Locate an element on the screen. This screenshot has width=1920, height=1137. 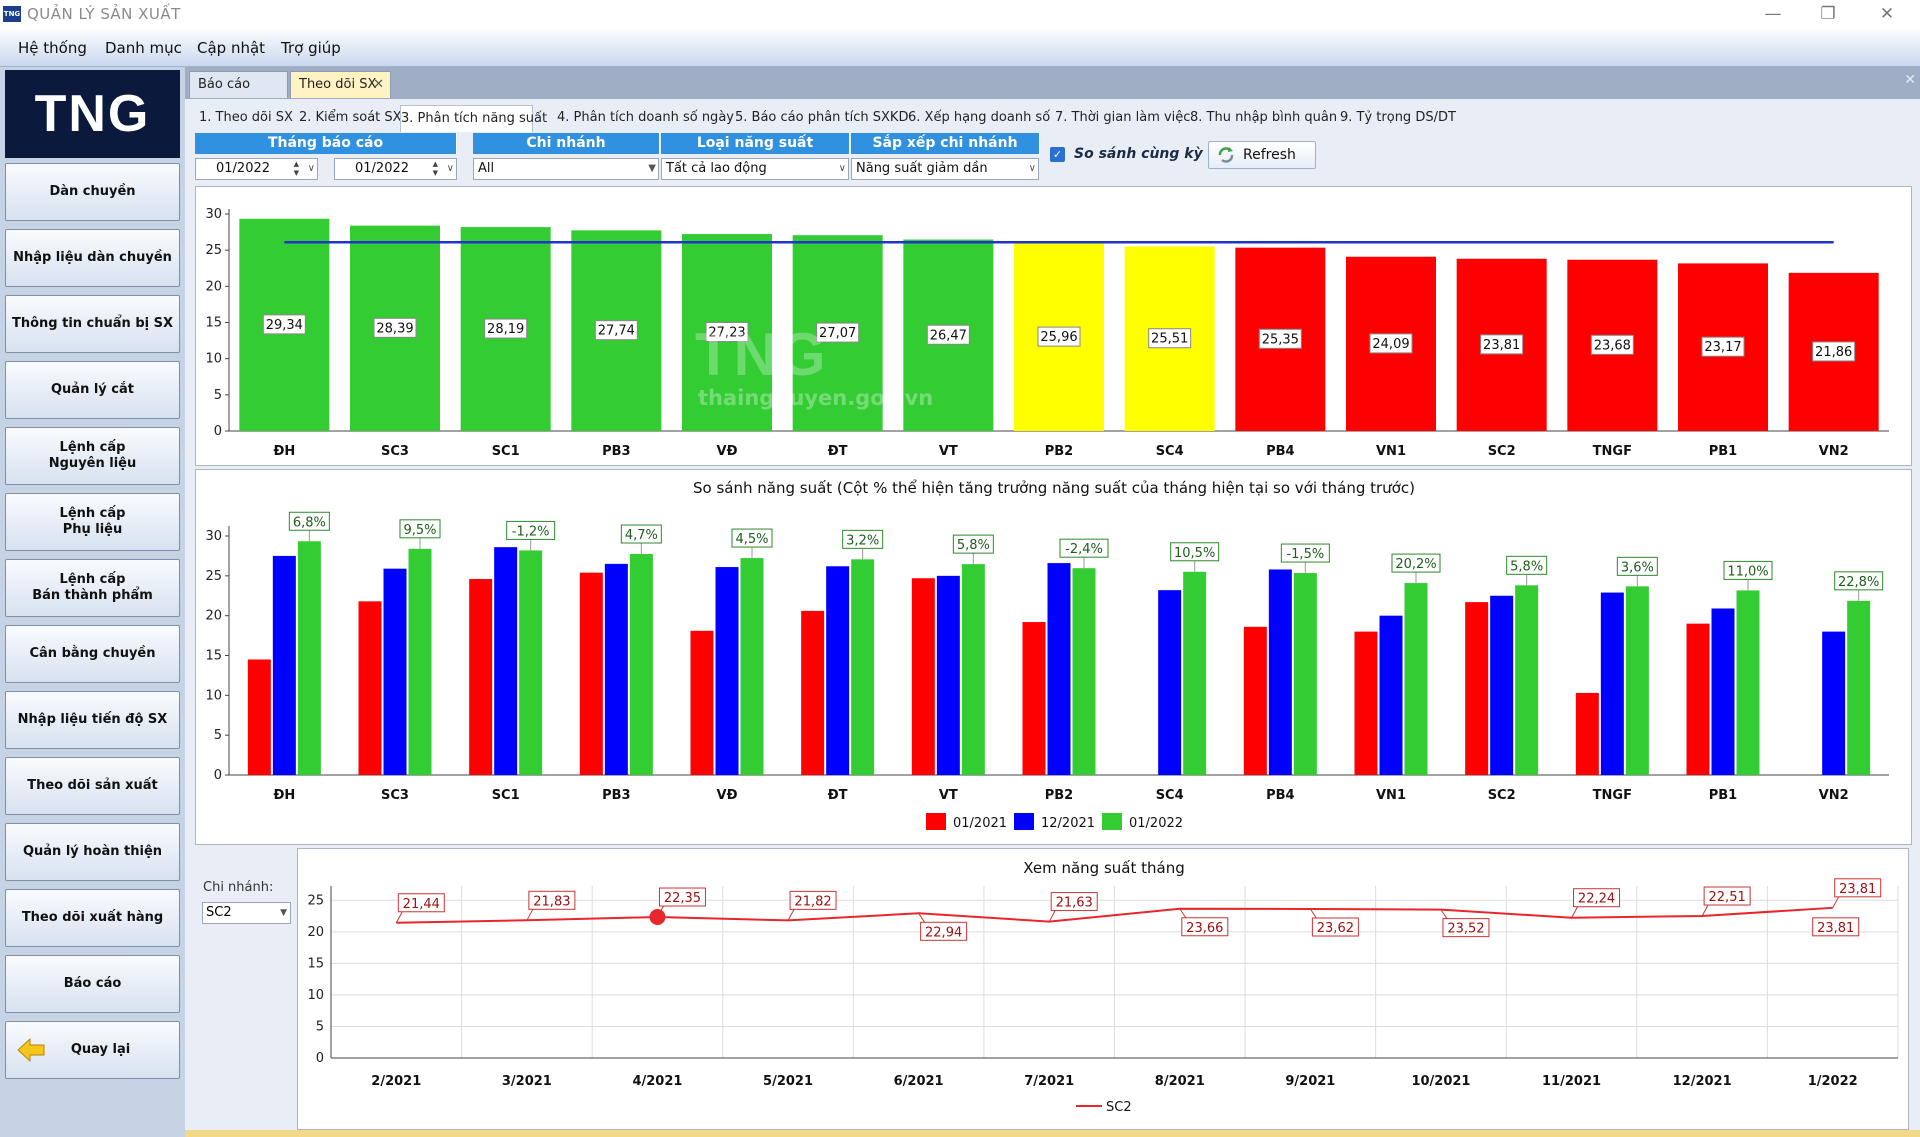
sidebar-item-thong-tin-chuan-bi: Thông tin chuẩn bị SX is located at coordinates (92, 324).